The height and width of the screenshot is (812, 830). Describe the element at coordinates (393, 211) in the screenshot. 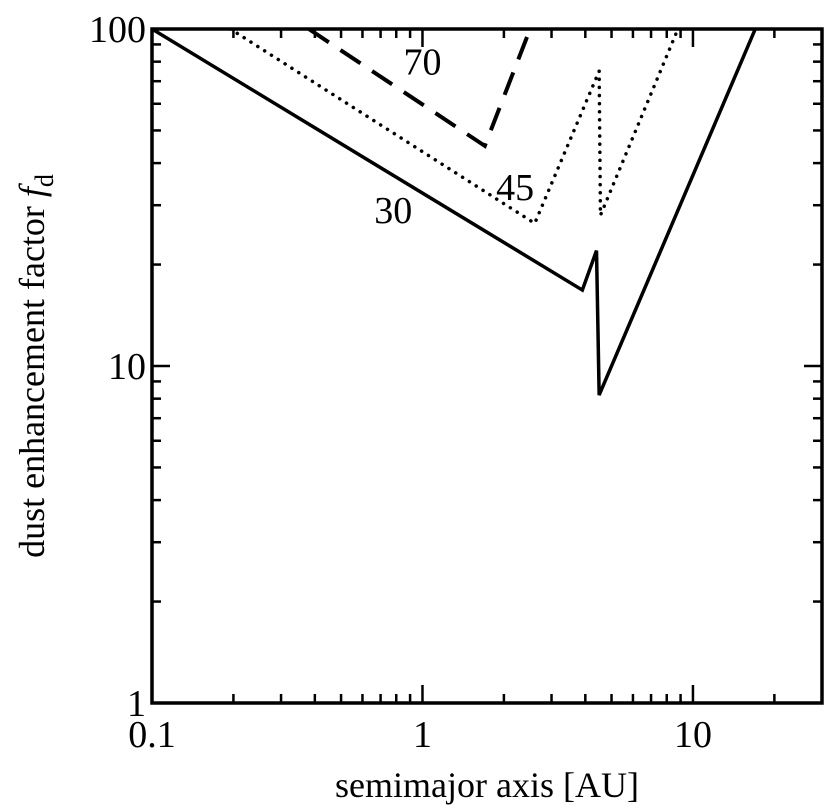

I see `series-label-30: 30` at that location.